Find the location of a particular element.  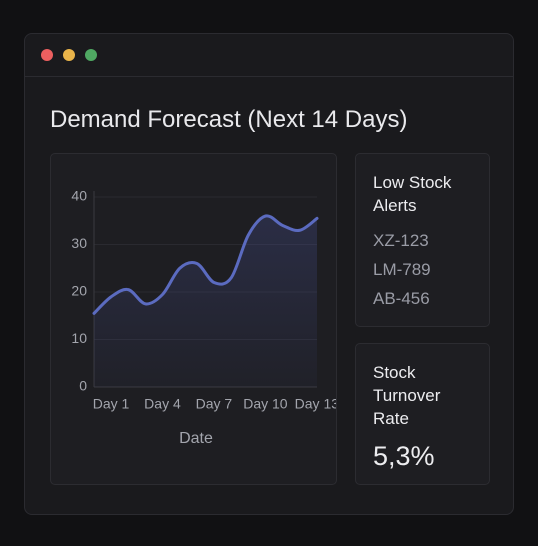

turnover-panel: Stock Turnover Rate 5,3% is located at coordinates (422, 414).